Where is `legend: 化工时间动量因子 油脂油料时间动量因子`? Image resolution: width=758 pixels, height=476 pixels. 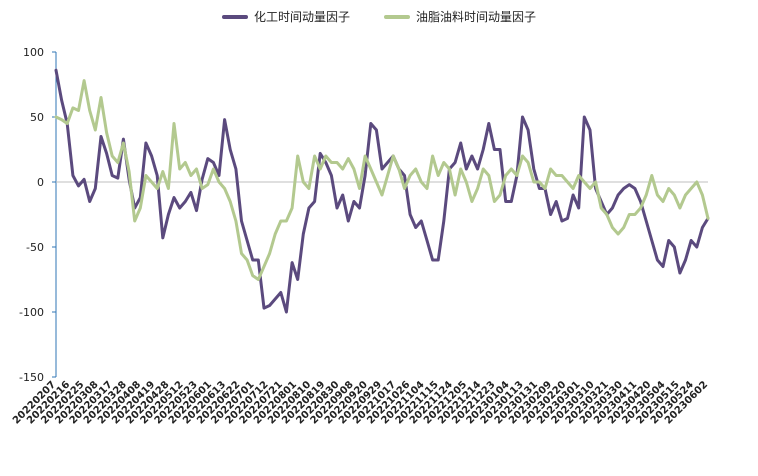 legend: 化工时间动量因子 油脂油料时间动量因子 is located at coordinates (379, 16).